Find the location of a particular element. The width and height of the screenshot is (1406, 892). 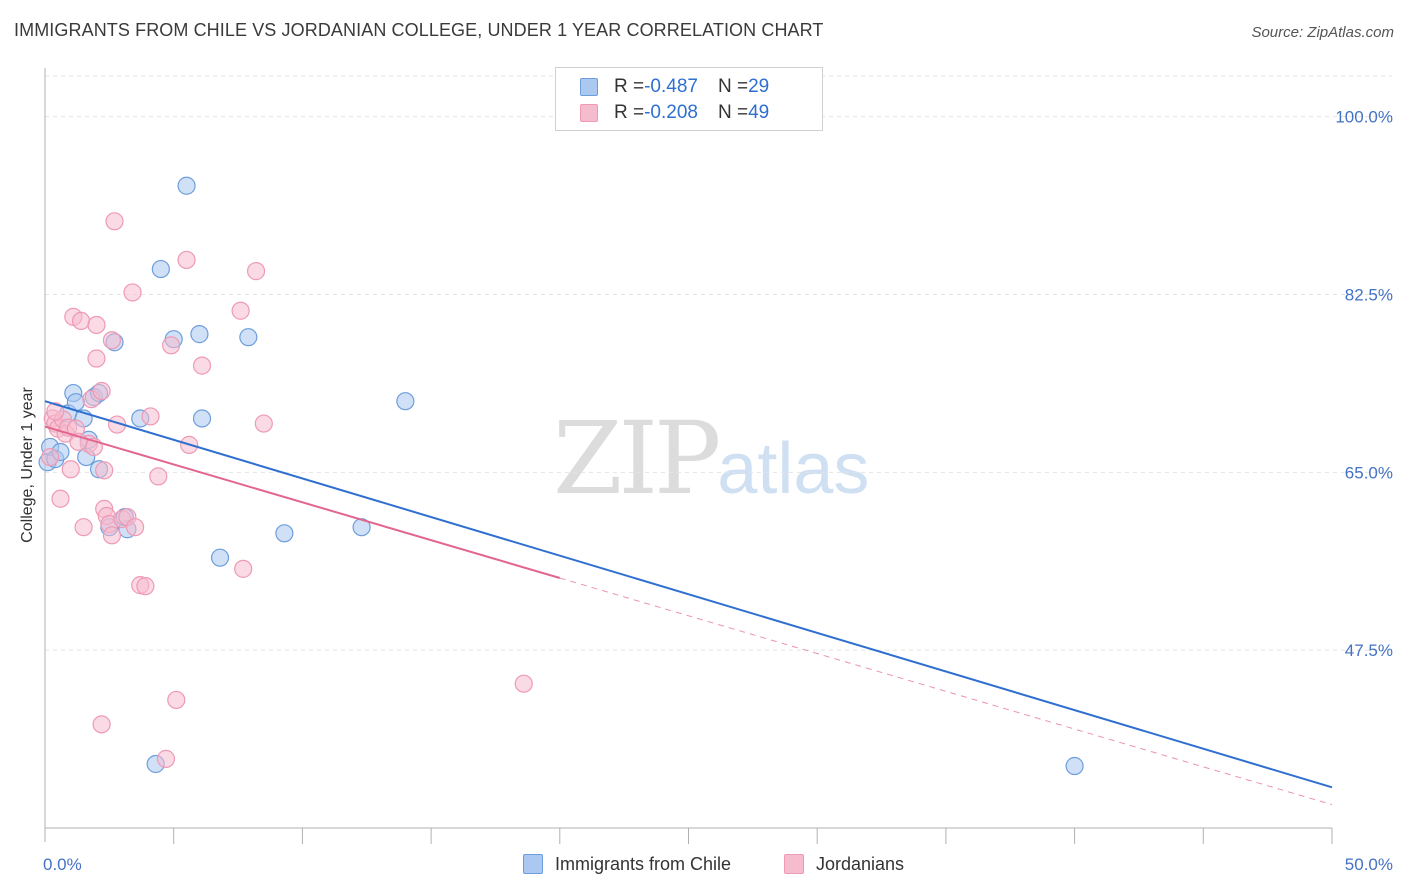

y-axis-title: College, Under 1 year is located at coordinates (27, 465).